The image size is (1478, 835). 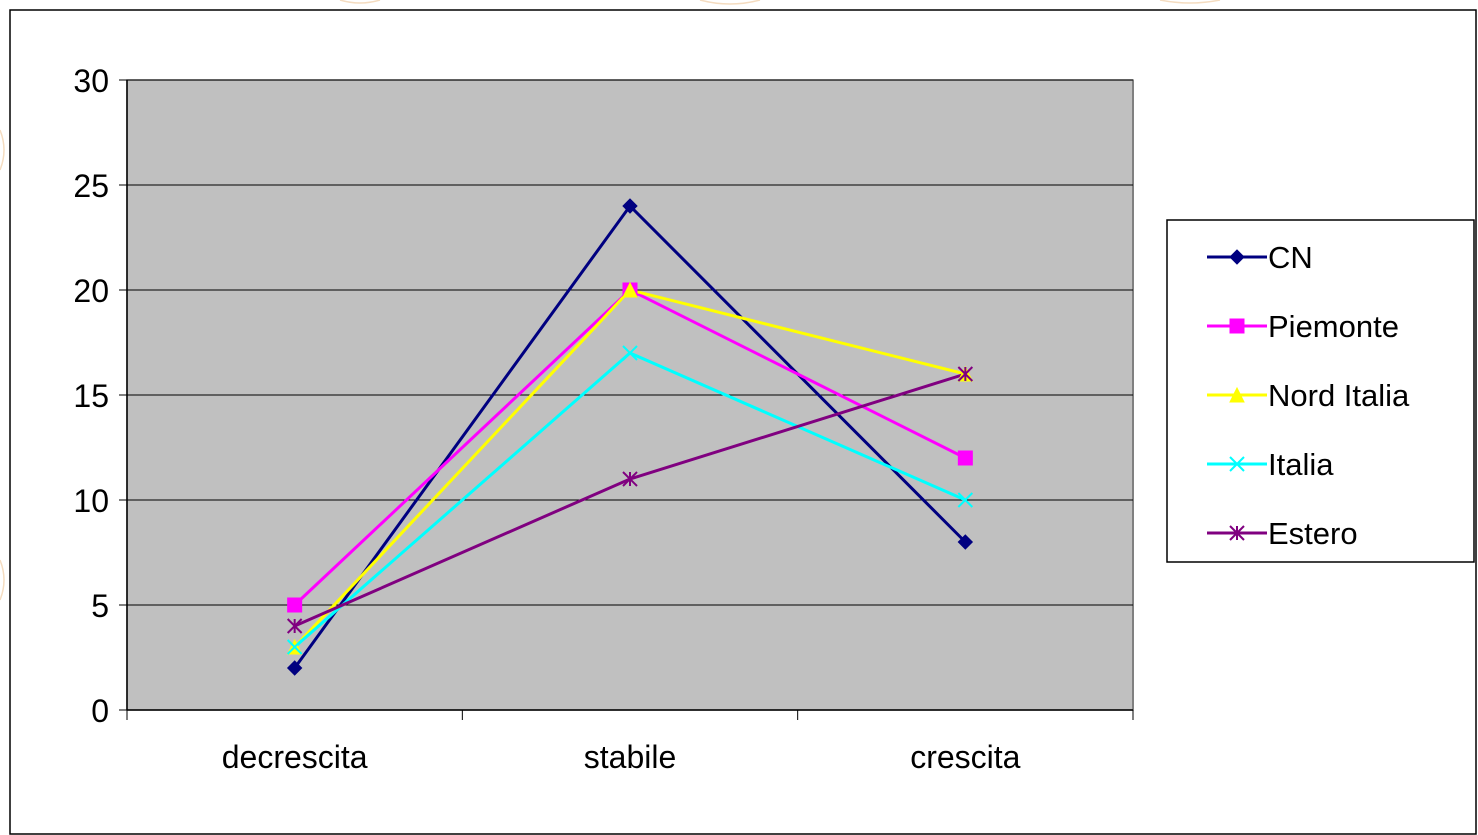 What do you see at coordinates (91, 81) in the screenshot?
I see `y-tick-label: 30` at bounding box center [91, 81].